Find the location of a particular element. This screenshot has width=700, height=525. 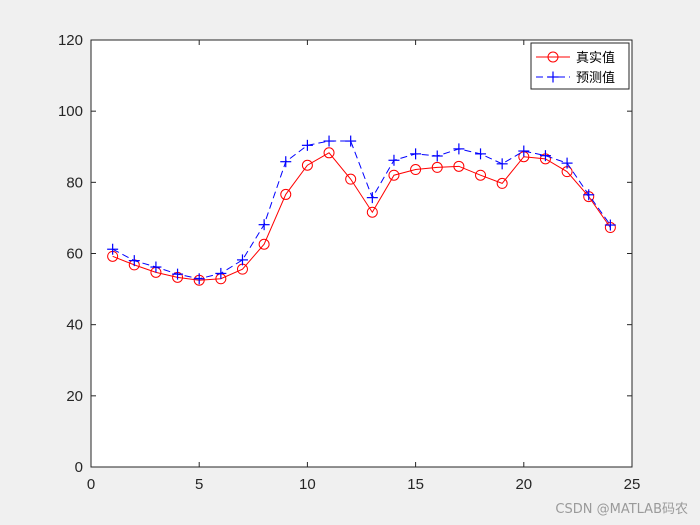

watermark-text: CSDN @MATLAB码农 is located at coordinates (621, 509).